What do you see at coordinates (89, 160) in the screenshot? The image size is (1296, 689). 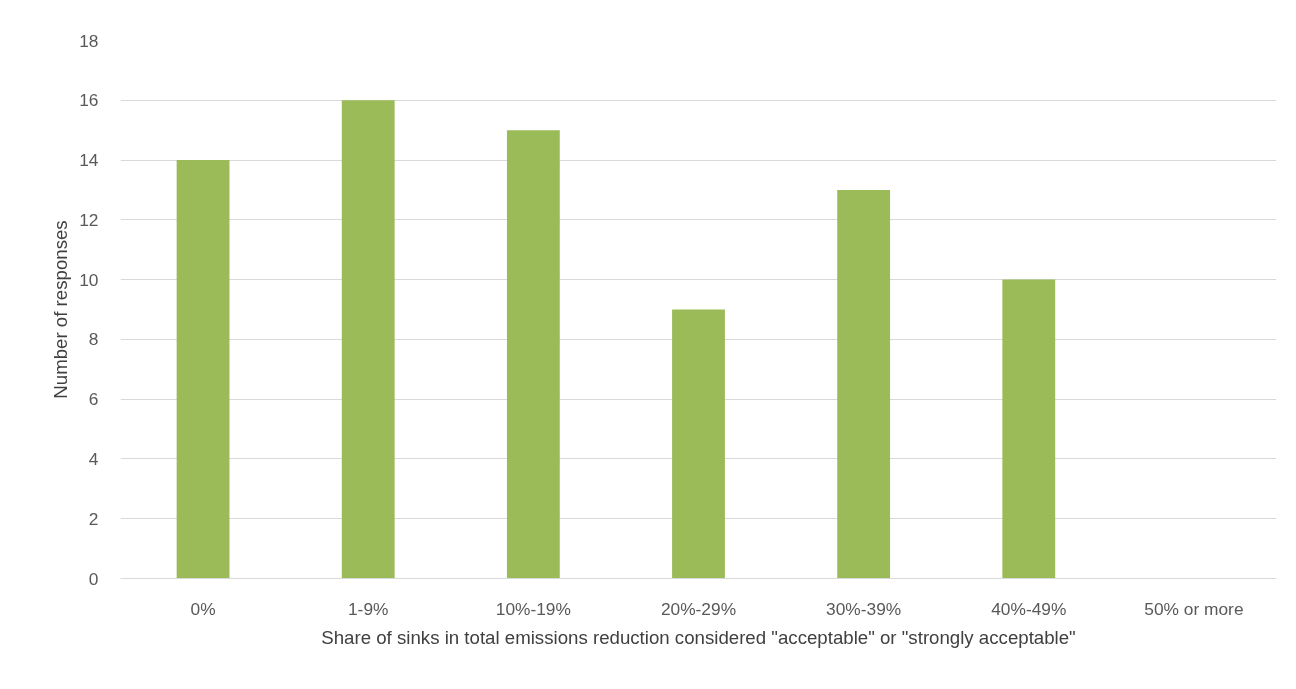 I see `y-tick-label: 14` at bounding box center [89, 160].